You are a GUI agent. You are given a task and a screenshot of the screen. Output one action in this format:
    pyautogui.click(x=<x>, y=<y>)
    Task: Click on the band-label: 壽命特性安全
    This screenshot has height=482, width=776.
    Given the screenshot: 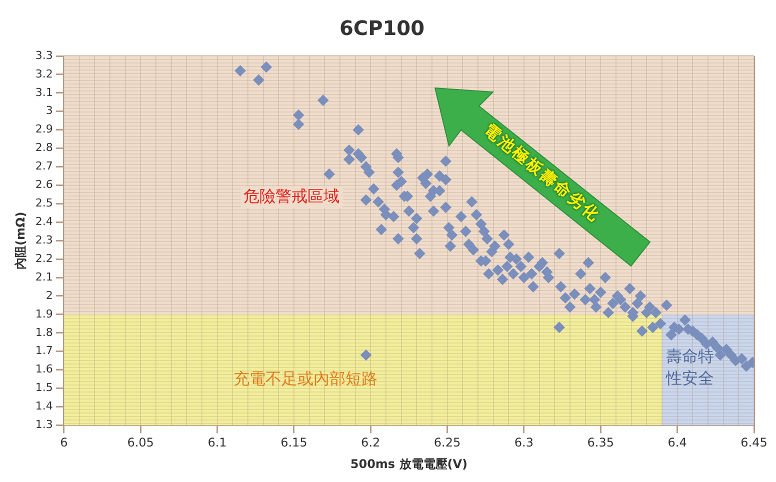 What is the action you would take?
    pyautogui.click(x=689, y=367)
    